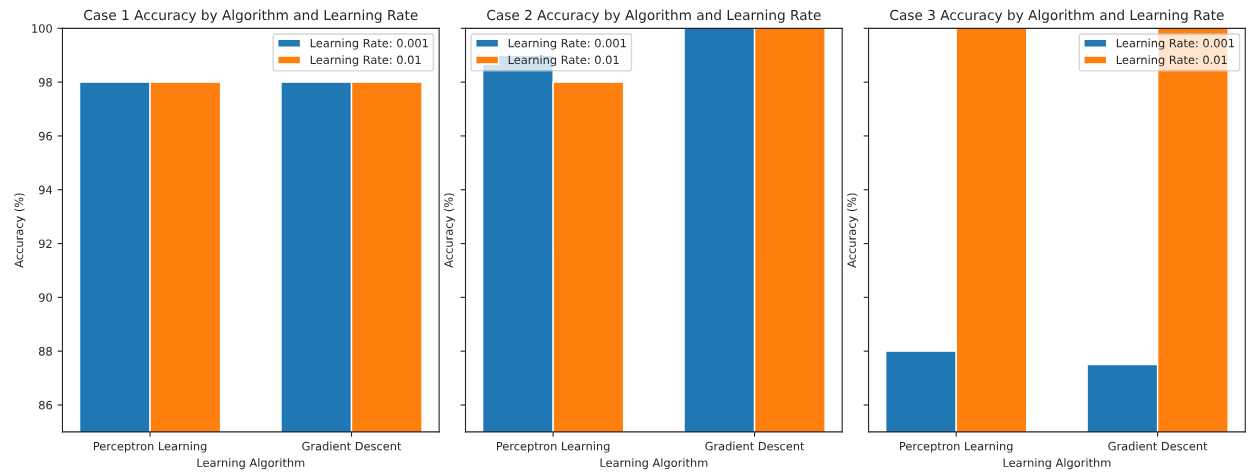 The image size is (1249, 472). What do you see at coordinates (45, 190) in the screenshot?
I see `y-tick-label: 94` at bounding box center [45, 190].